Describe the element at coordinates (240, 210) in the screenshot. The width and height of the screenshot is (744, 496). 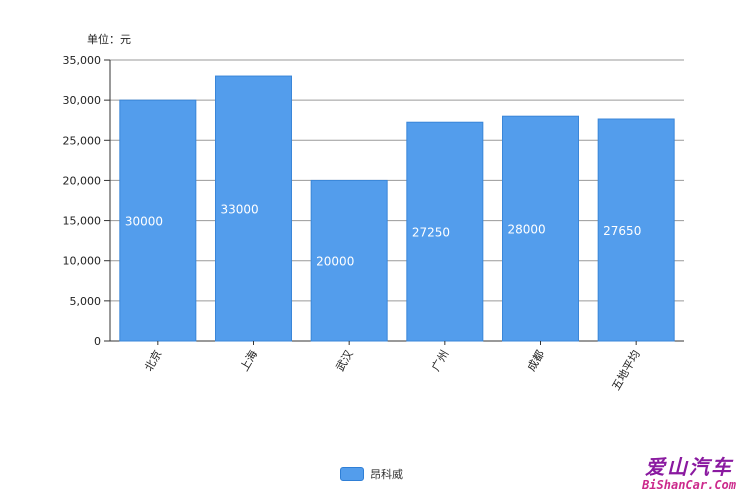
I see `data-label: 33000` at that location.